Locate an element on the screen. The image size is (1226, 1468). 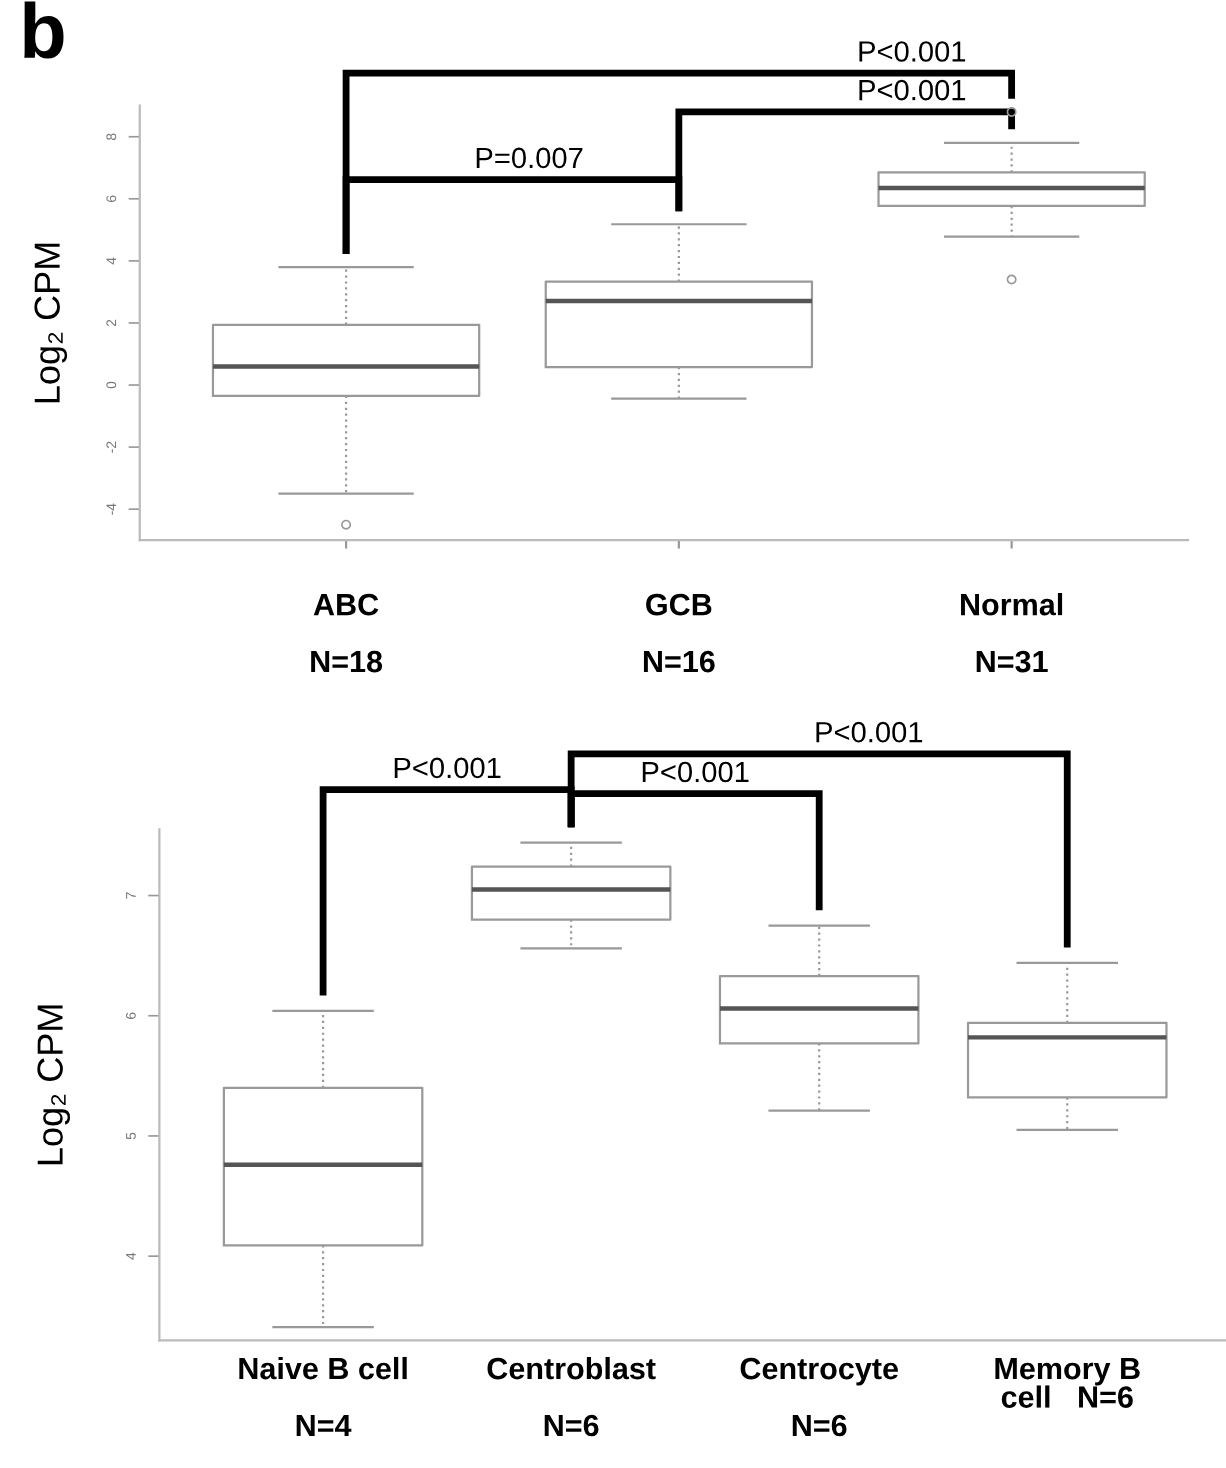
x-tick-label: Naive B cell N=4 is located at coordinates (323, 1396).